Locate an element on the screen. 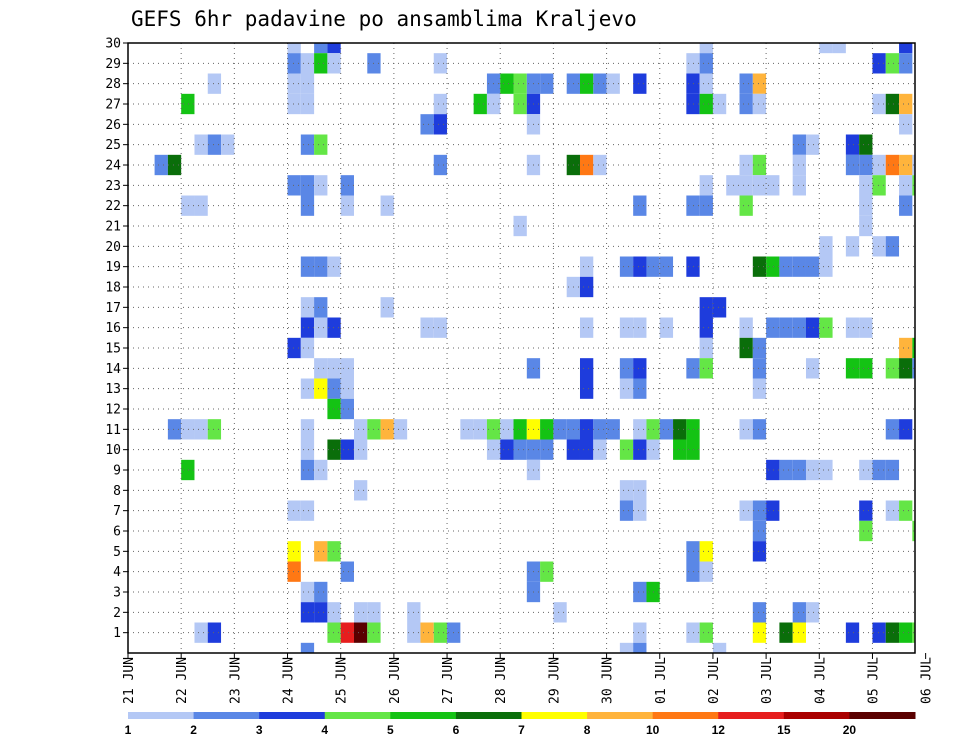  x-tick-label: 02 JUL is located at coordinates (714, 680).